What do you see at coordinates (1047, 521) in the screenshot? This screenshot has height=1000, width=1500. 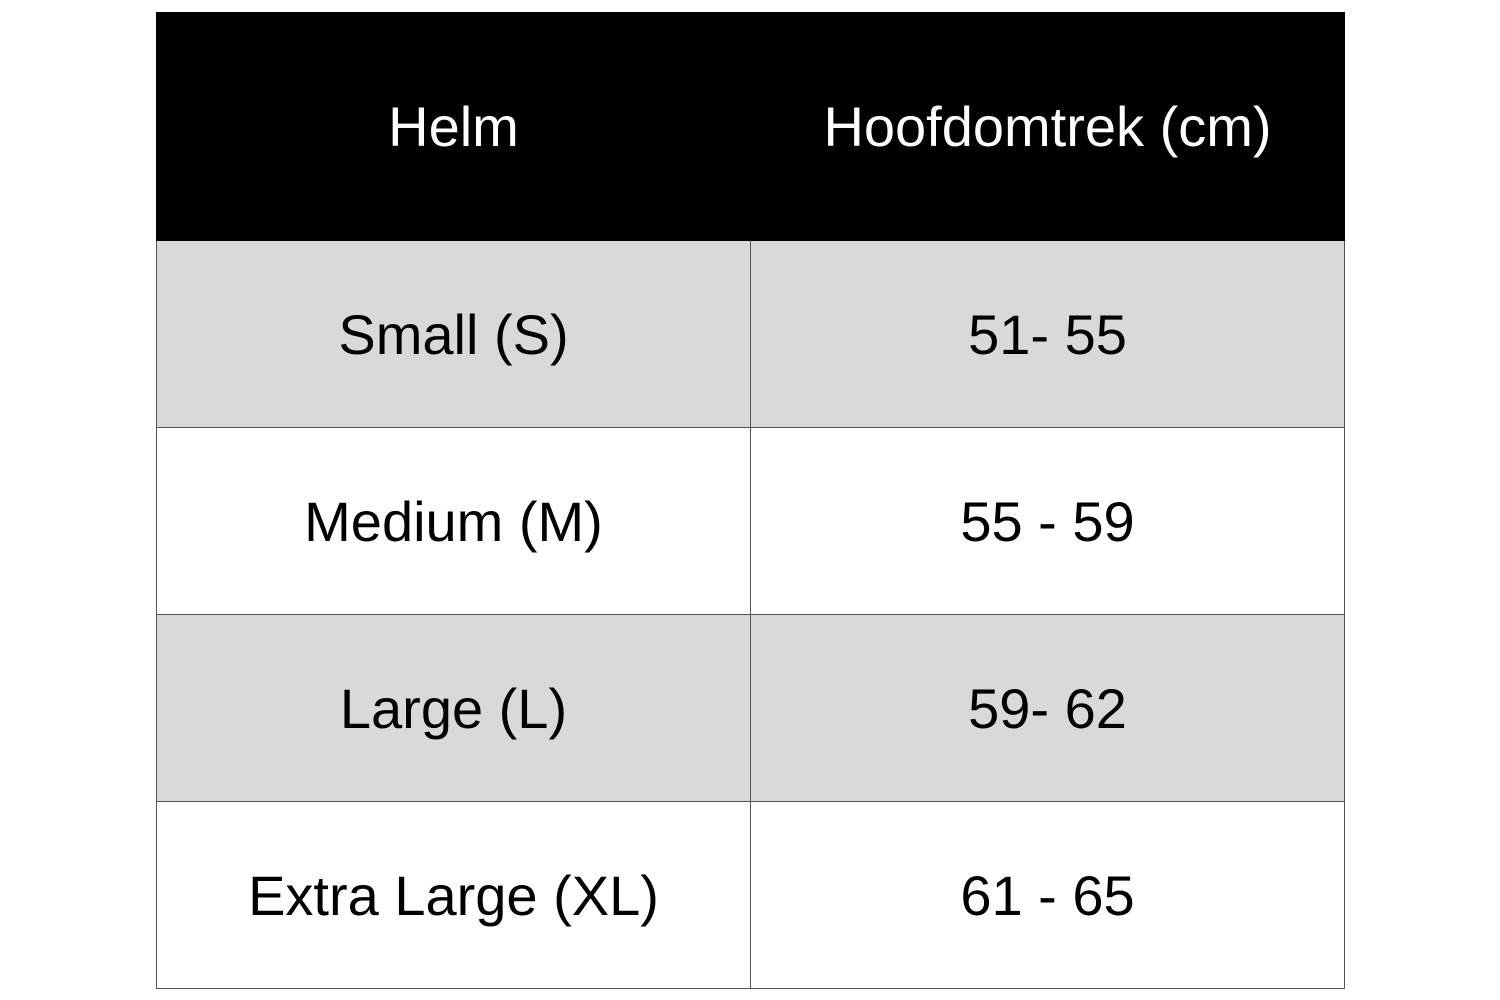 I see `range-cell: 55 - 59` at bounding box center [1047, 521].